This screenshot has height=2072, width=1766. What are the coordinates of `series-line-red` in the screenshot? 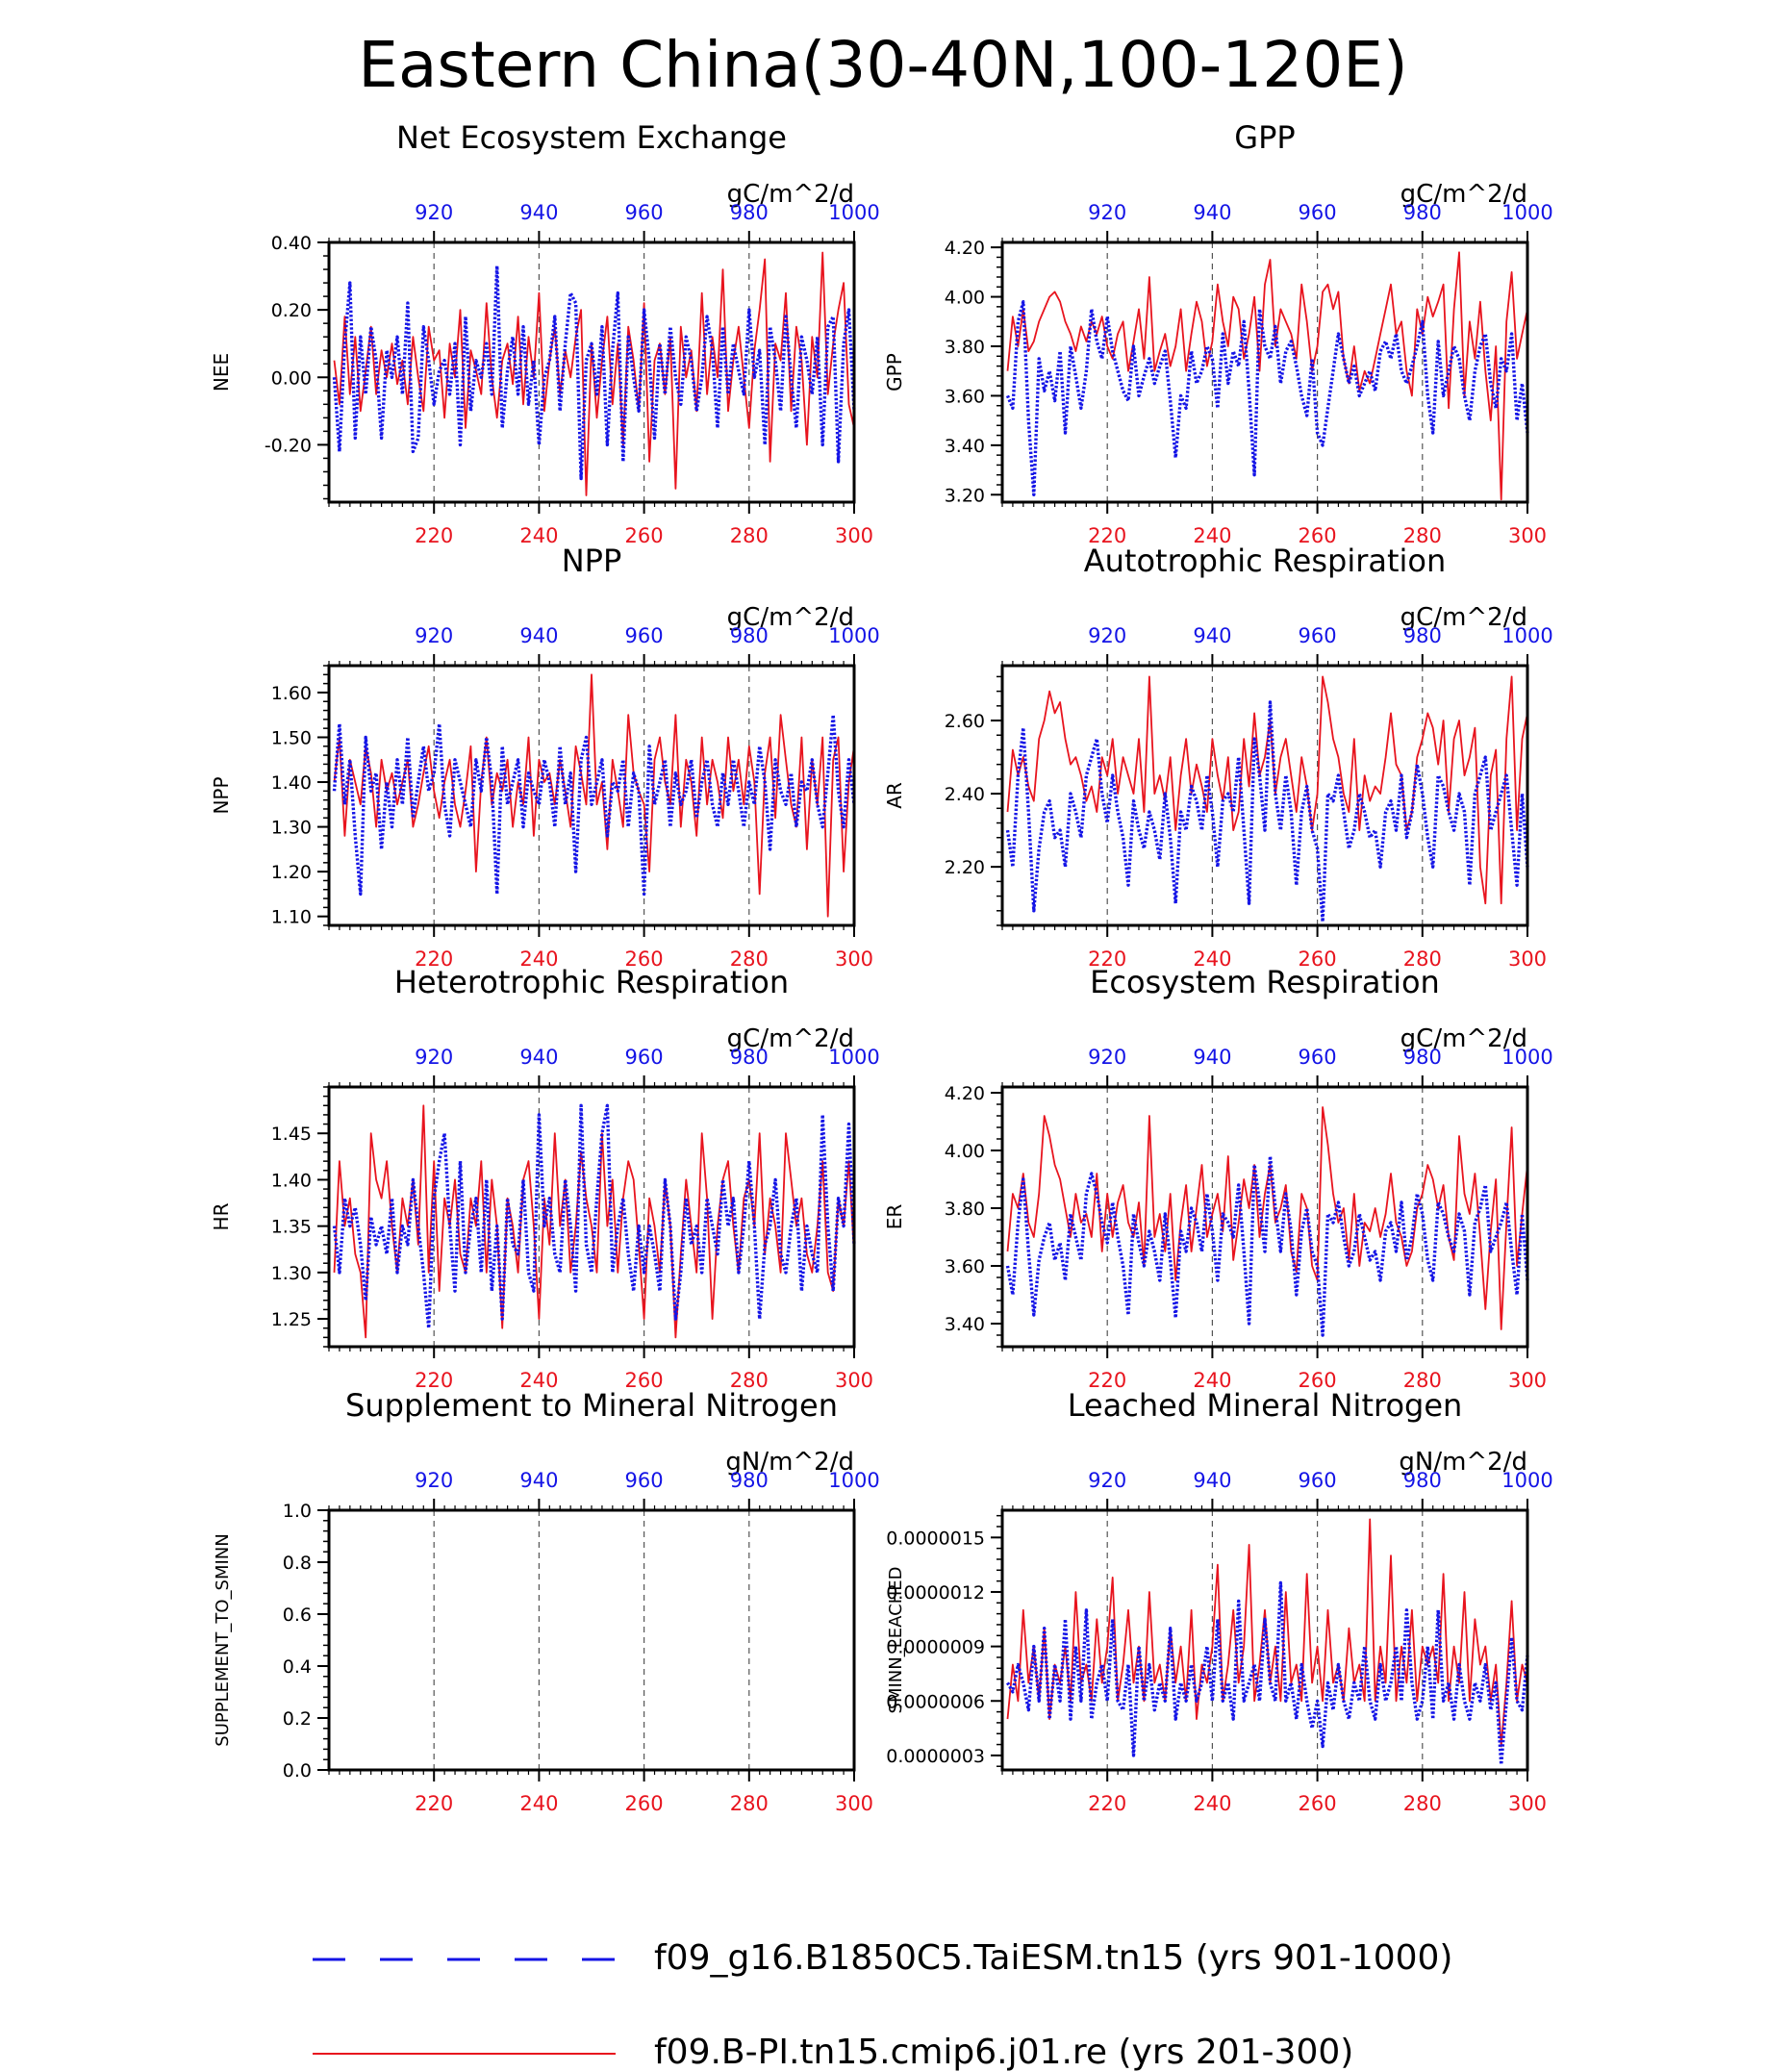 It's located at (1267, 790).